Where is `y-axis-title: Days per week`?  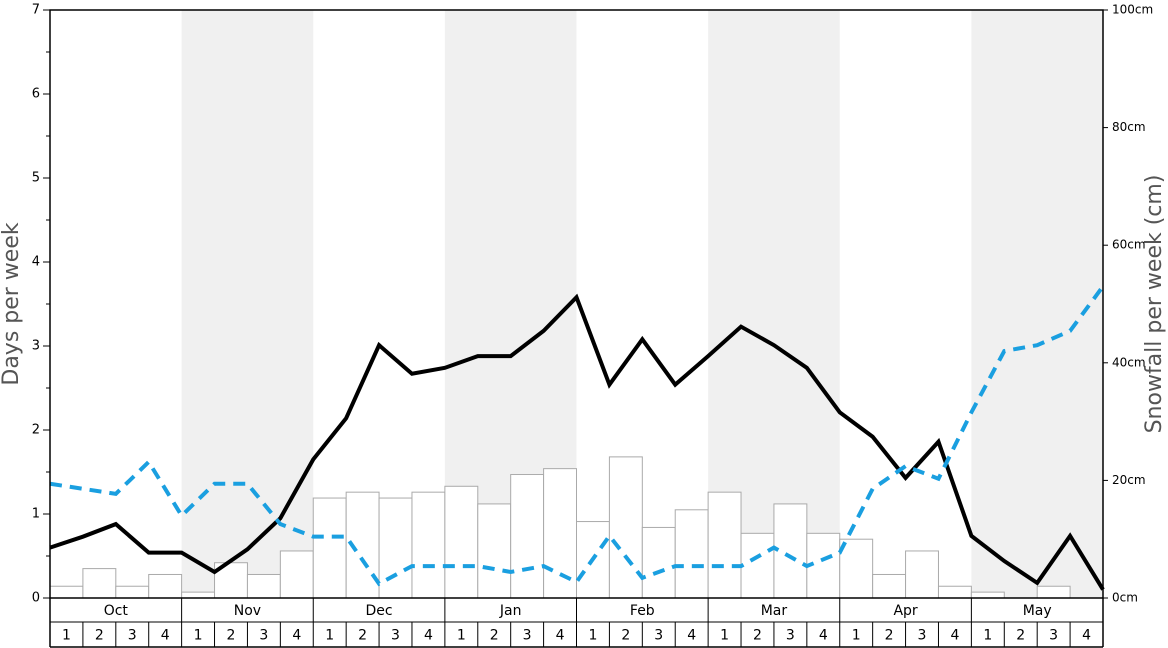 y-axis-title: Days per week is located at coordinates (12, 303).